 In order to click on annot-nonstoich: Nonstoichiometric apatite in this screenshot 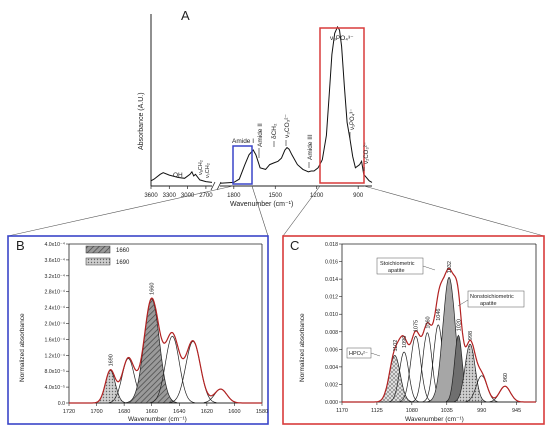, I will do `click(492, 300)`.